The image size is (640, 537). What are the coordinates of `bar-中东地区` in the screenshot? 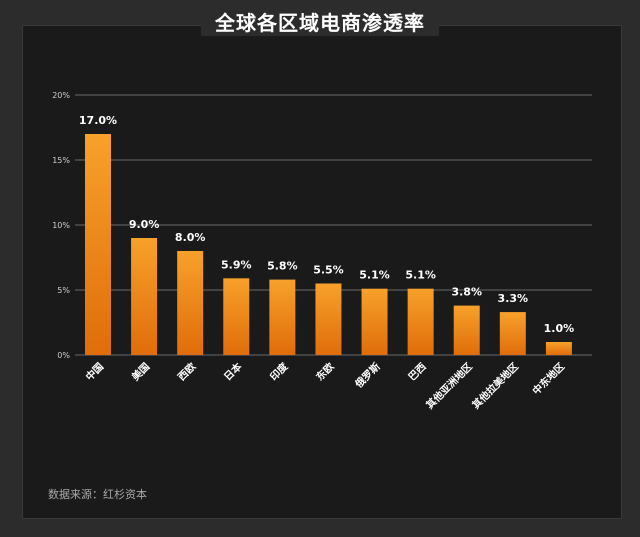 It's located at (558, 348).